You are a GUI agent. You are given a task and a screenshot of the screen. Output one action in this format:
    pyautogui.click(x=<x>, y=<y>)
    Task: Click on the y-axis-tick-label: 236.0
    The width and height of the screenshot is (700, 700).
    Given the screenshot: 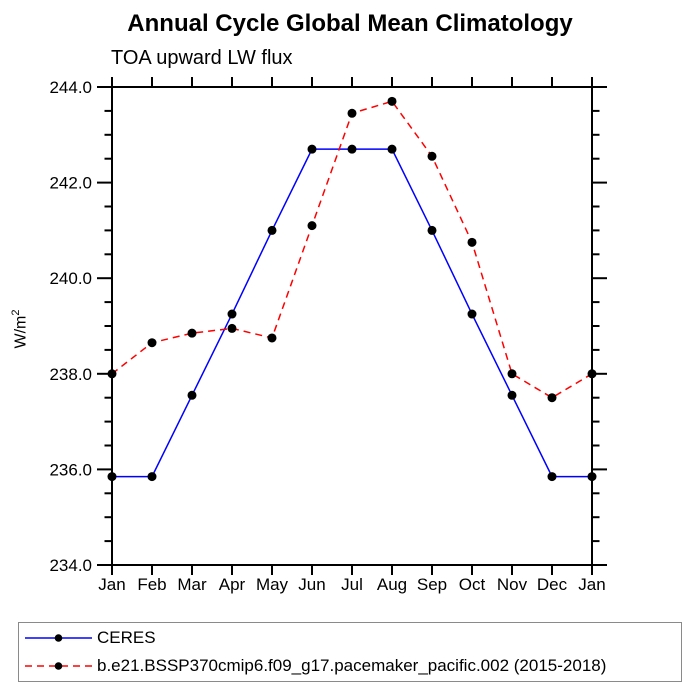 What is the action you would take?
    pyautogui.click(x=70, y=469)
    